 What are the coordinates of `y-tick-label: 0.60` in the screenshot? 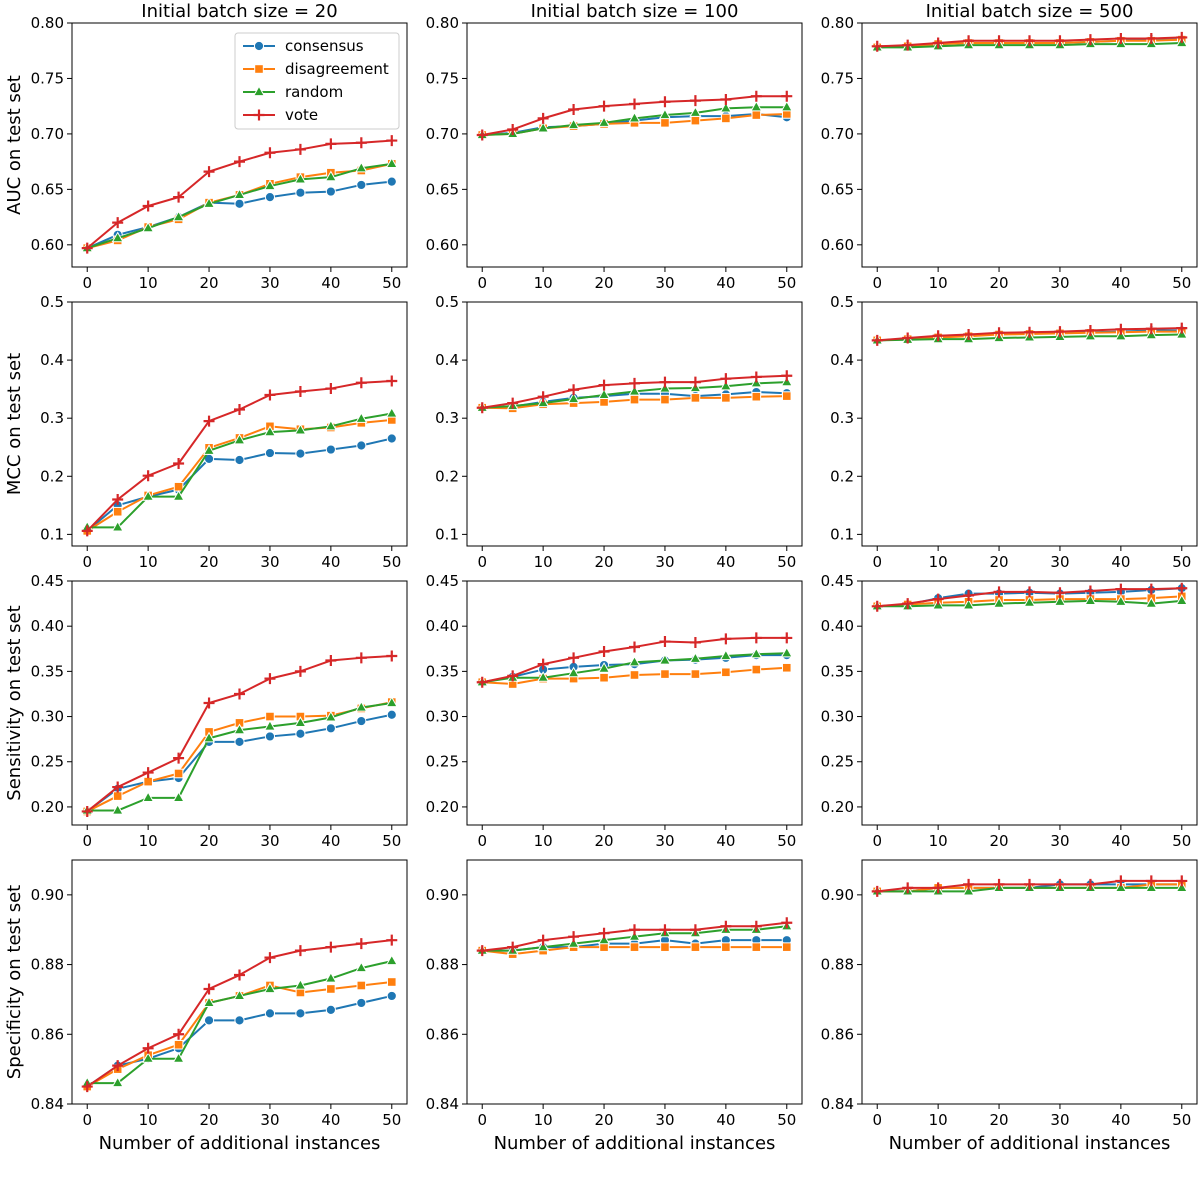 It's located at (47, 245).